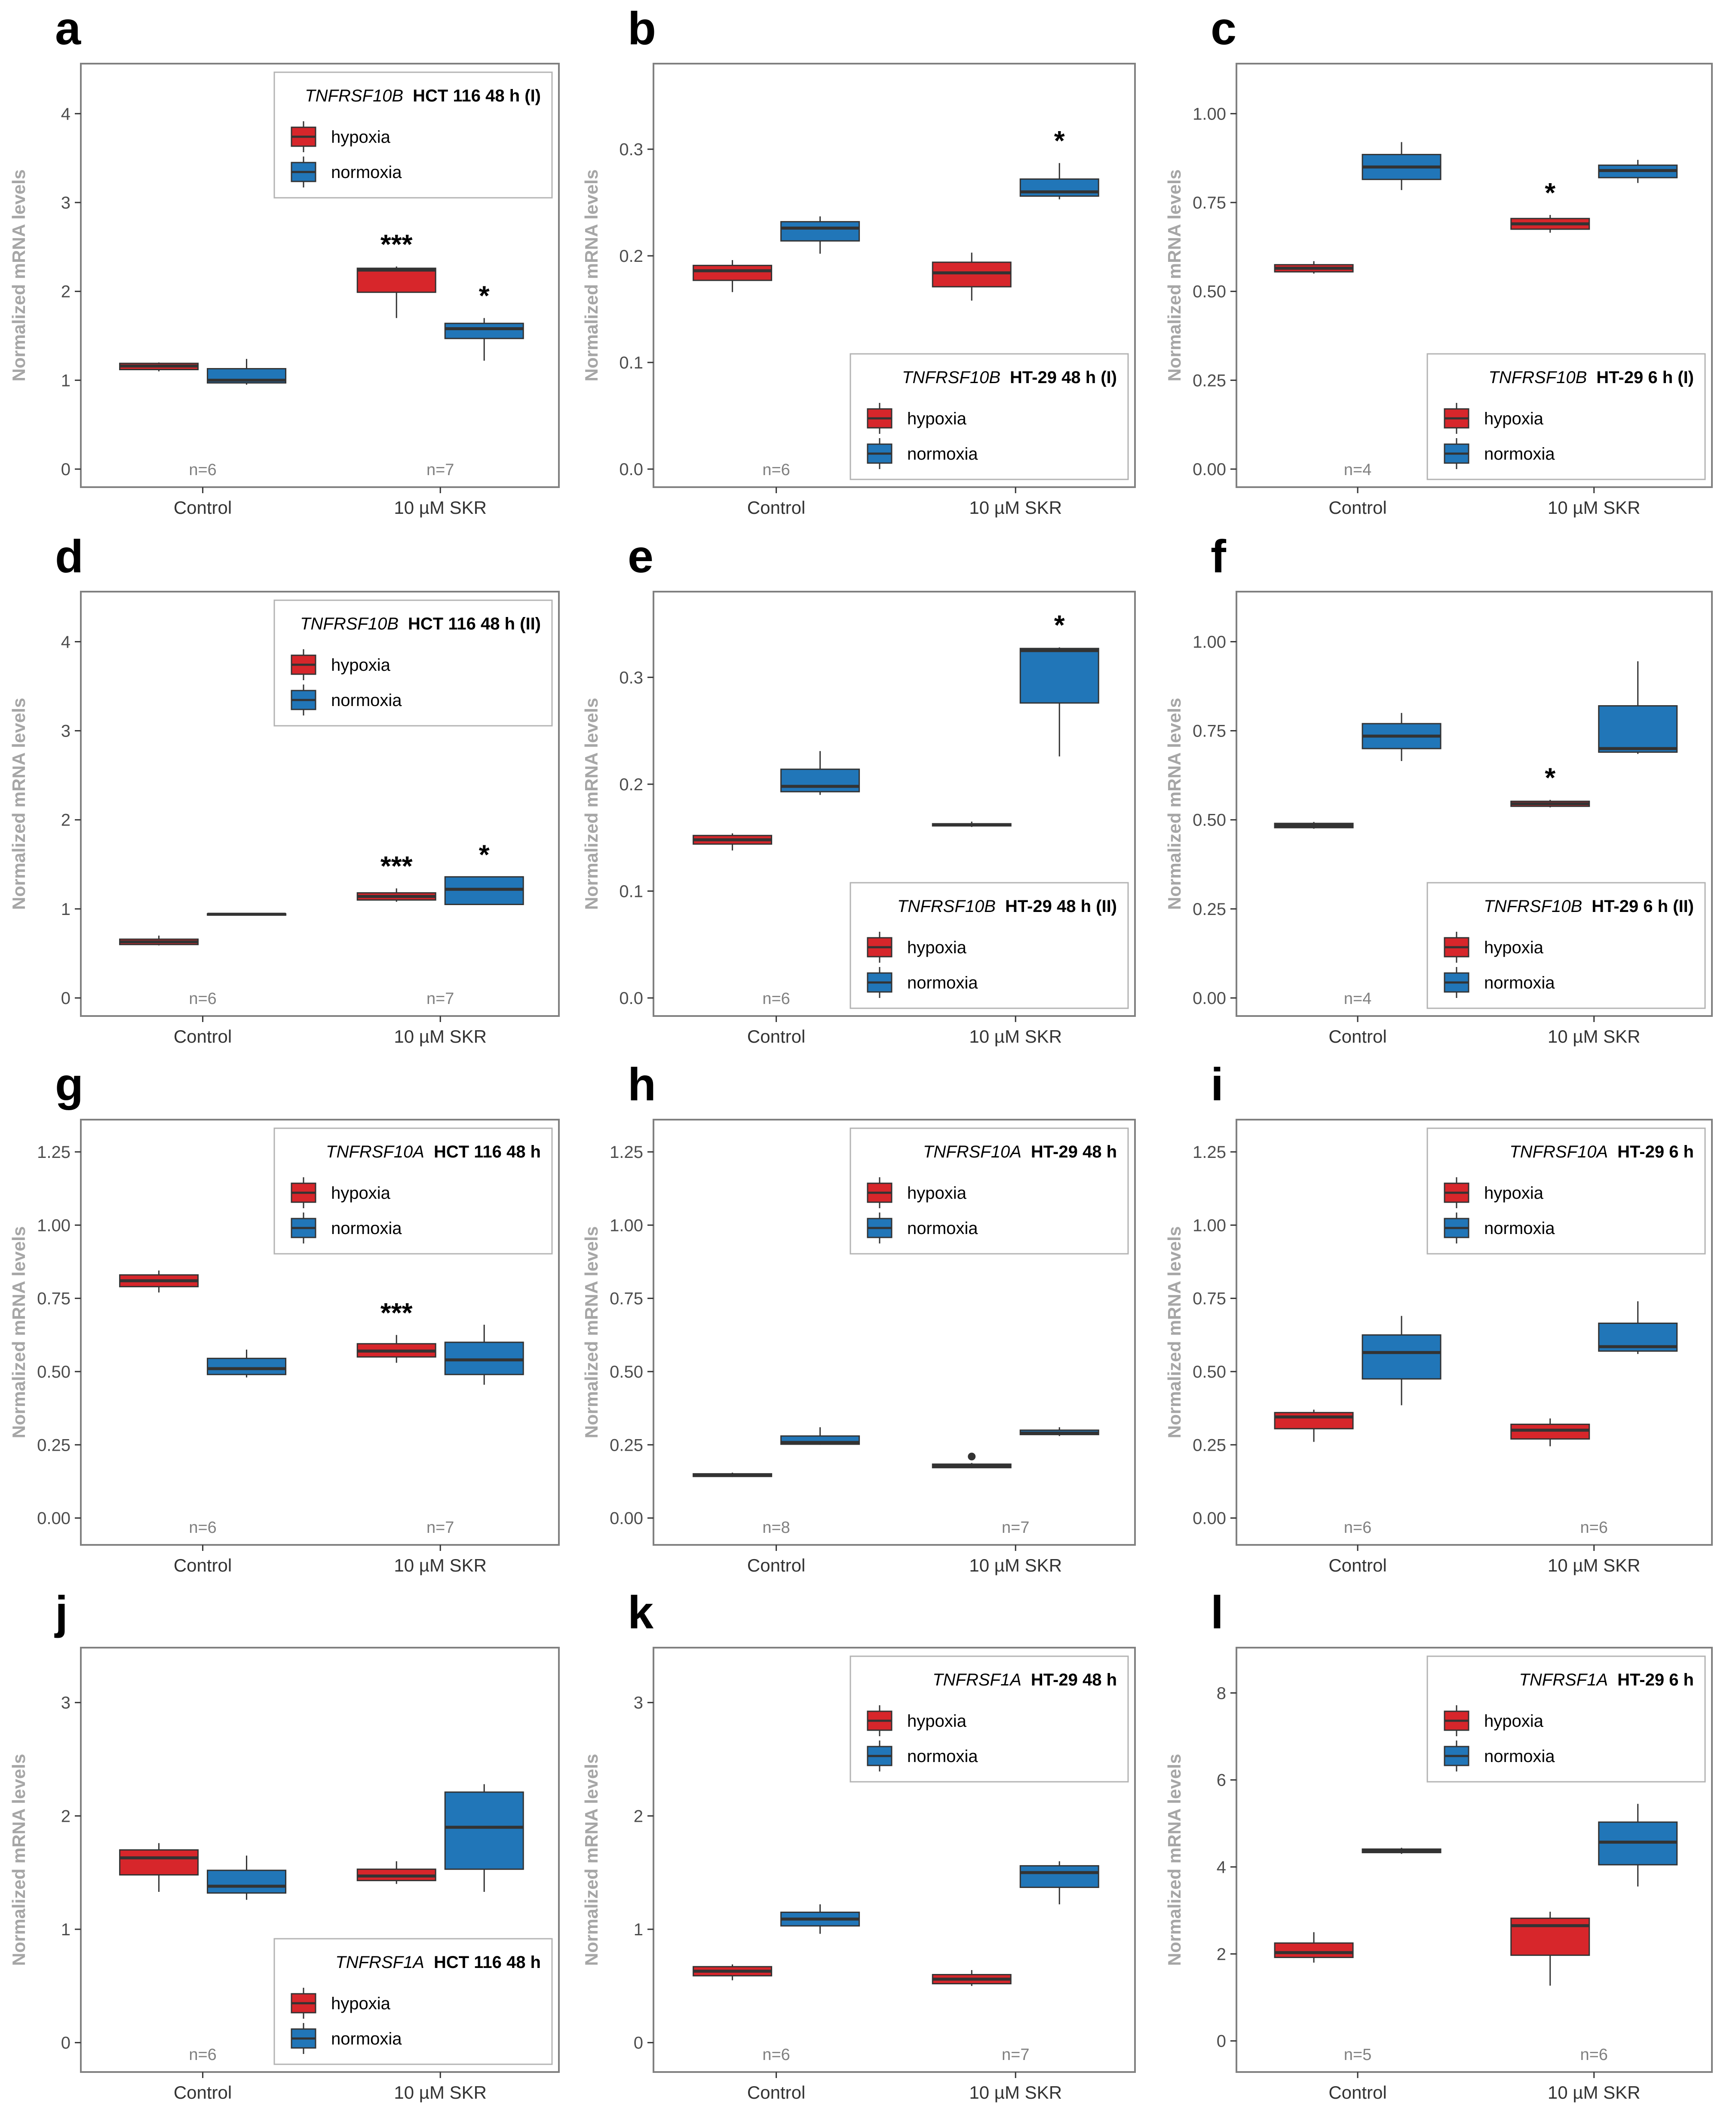 Image resolution: width=1736 pixels, height=2109 pixels. What do you see at coordinates (1210, 469) in the screenshot?
I see `y-tick-label: 0.00` at bounding box center [1210, 469].